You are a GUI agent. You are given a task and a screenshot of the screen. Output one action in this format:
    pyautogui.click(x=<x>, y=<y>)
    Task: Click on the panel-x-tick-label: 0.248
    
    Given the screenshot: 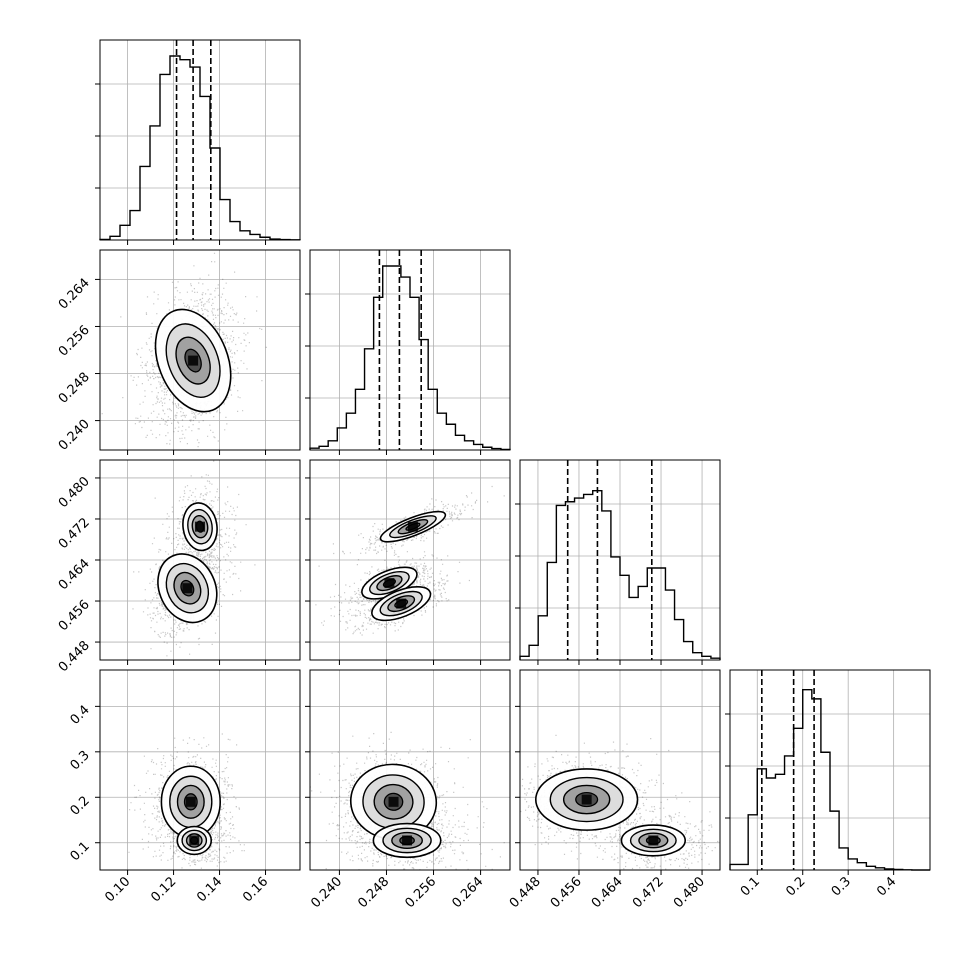 What is the action you would take?
    pyautogui.click(x=373, y=892)
    